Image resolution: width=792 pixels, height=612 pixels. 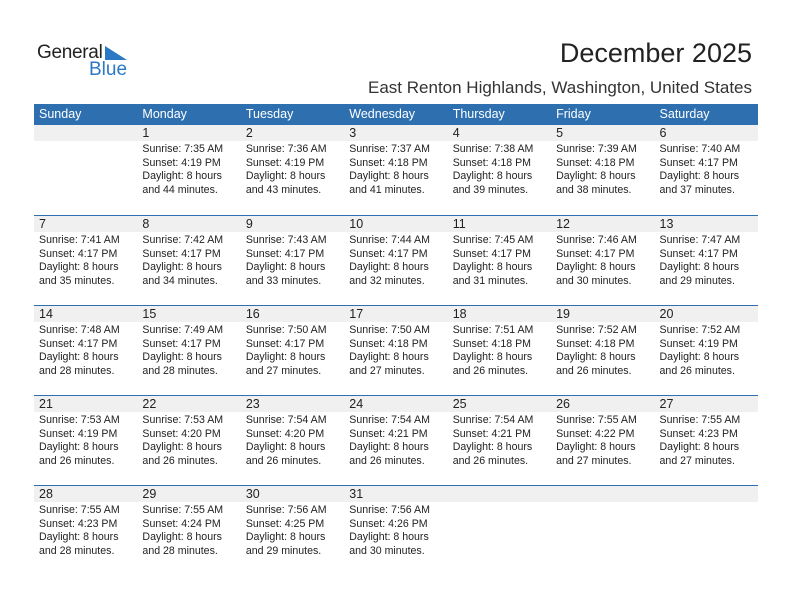 I want to click on day-number: 20, so click(x=666, y=314).